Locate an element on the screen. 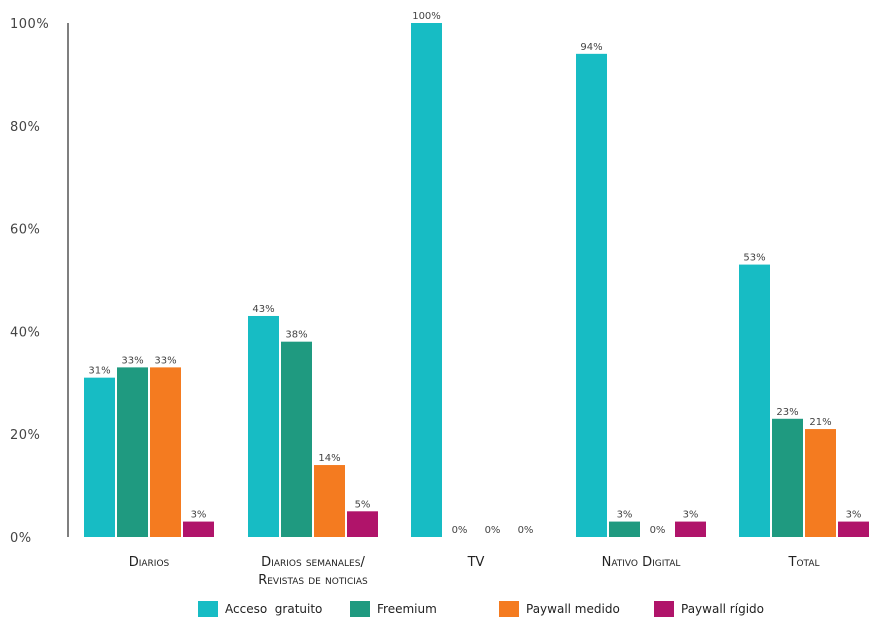 The height and width of the screenshot is (620, 869). category-label: Revistas de noticias is located at coordinates (313, 580).